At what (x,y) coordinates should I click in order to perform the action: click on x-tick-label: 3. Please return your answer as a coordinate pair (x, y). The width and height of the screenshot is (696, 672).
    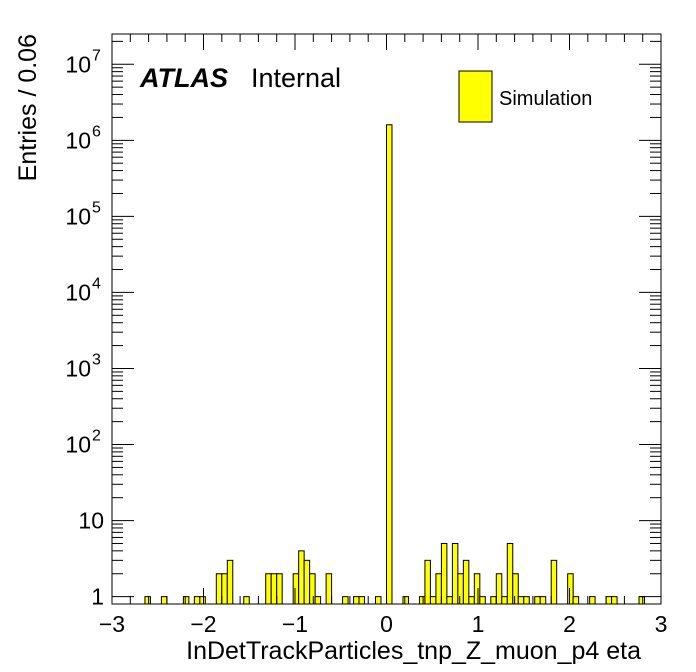
    Looking at the image, I should click on (661, 624).